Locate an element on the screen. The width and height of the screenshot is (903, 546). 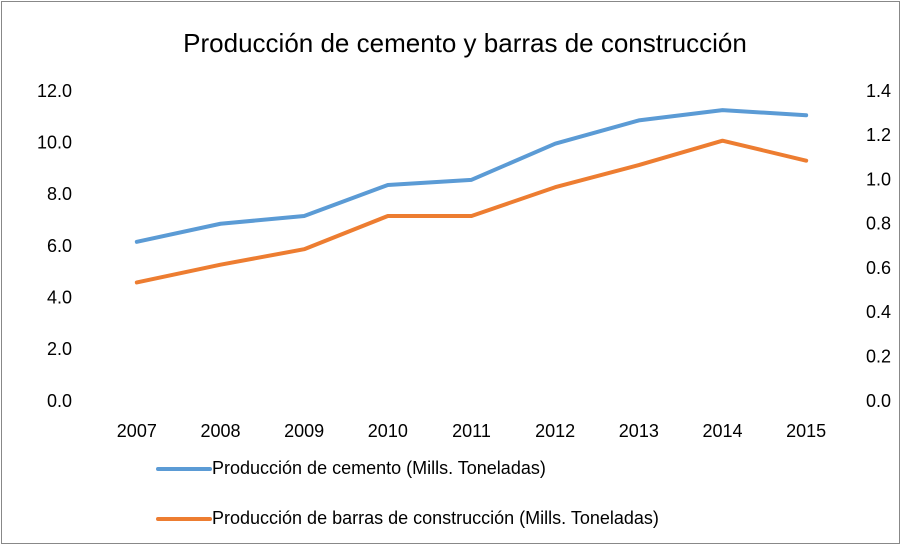
y2-tick-label: 0.4 is located at coordinates (878, 312).